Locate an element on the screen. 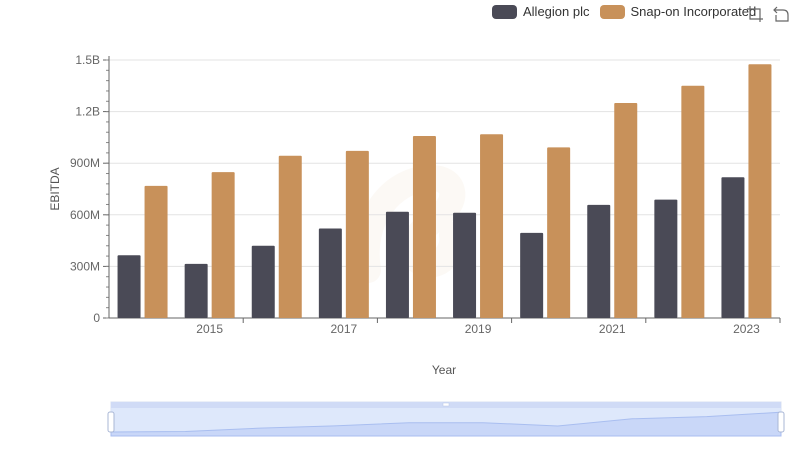 The width and height of the screenshot is (800, 461). y-tick-label: 300M is located at coordinates (85, 266).